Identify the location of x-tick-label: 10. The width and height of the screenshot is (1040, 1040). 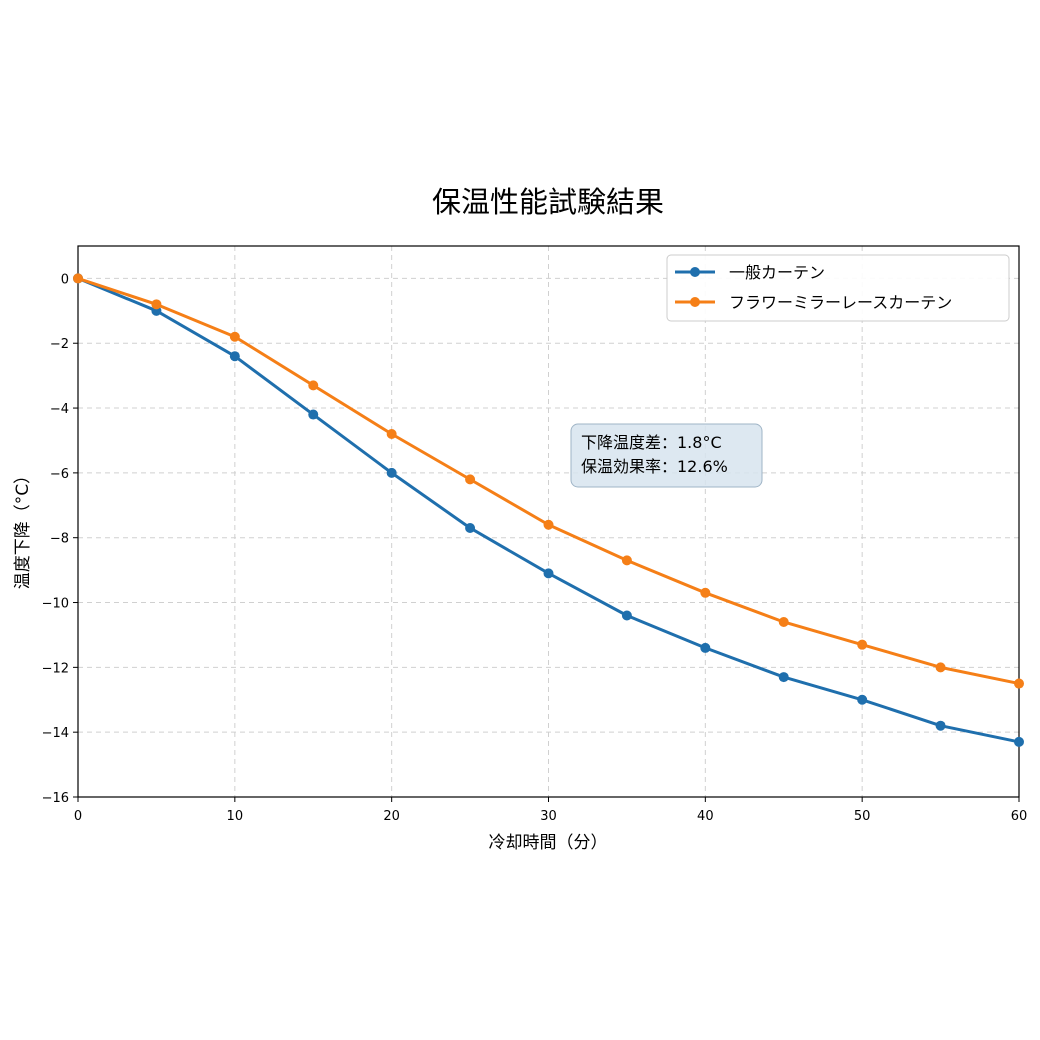
(235, 816).